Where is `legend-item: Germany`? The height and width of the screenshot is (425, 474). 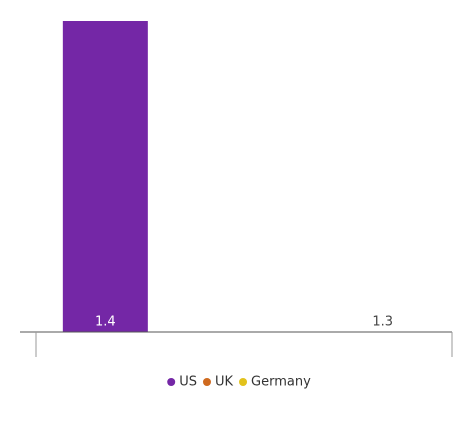
legend-item: Germany is located at coordinates (275, 382).